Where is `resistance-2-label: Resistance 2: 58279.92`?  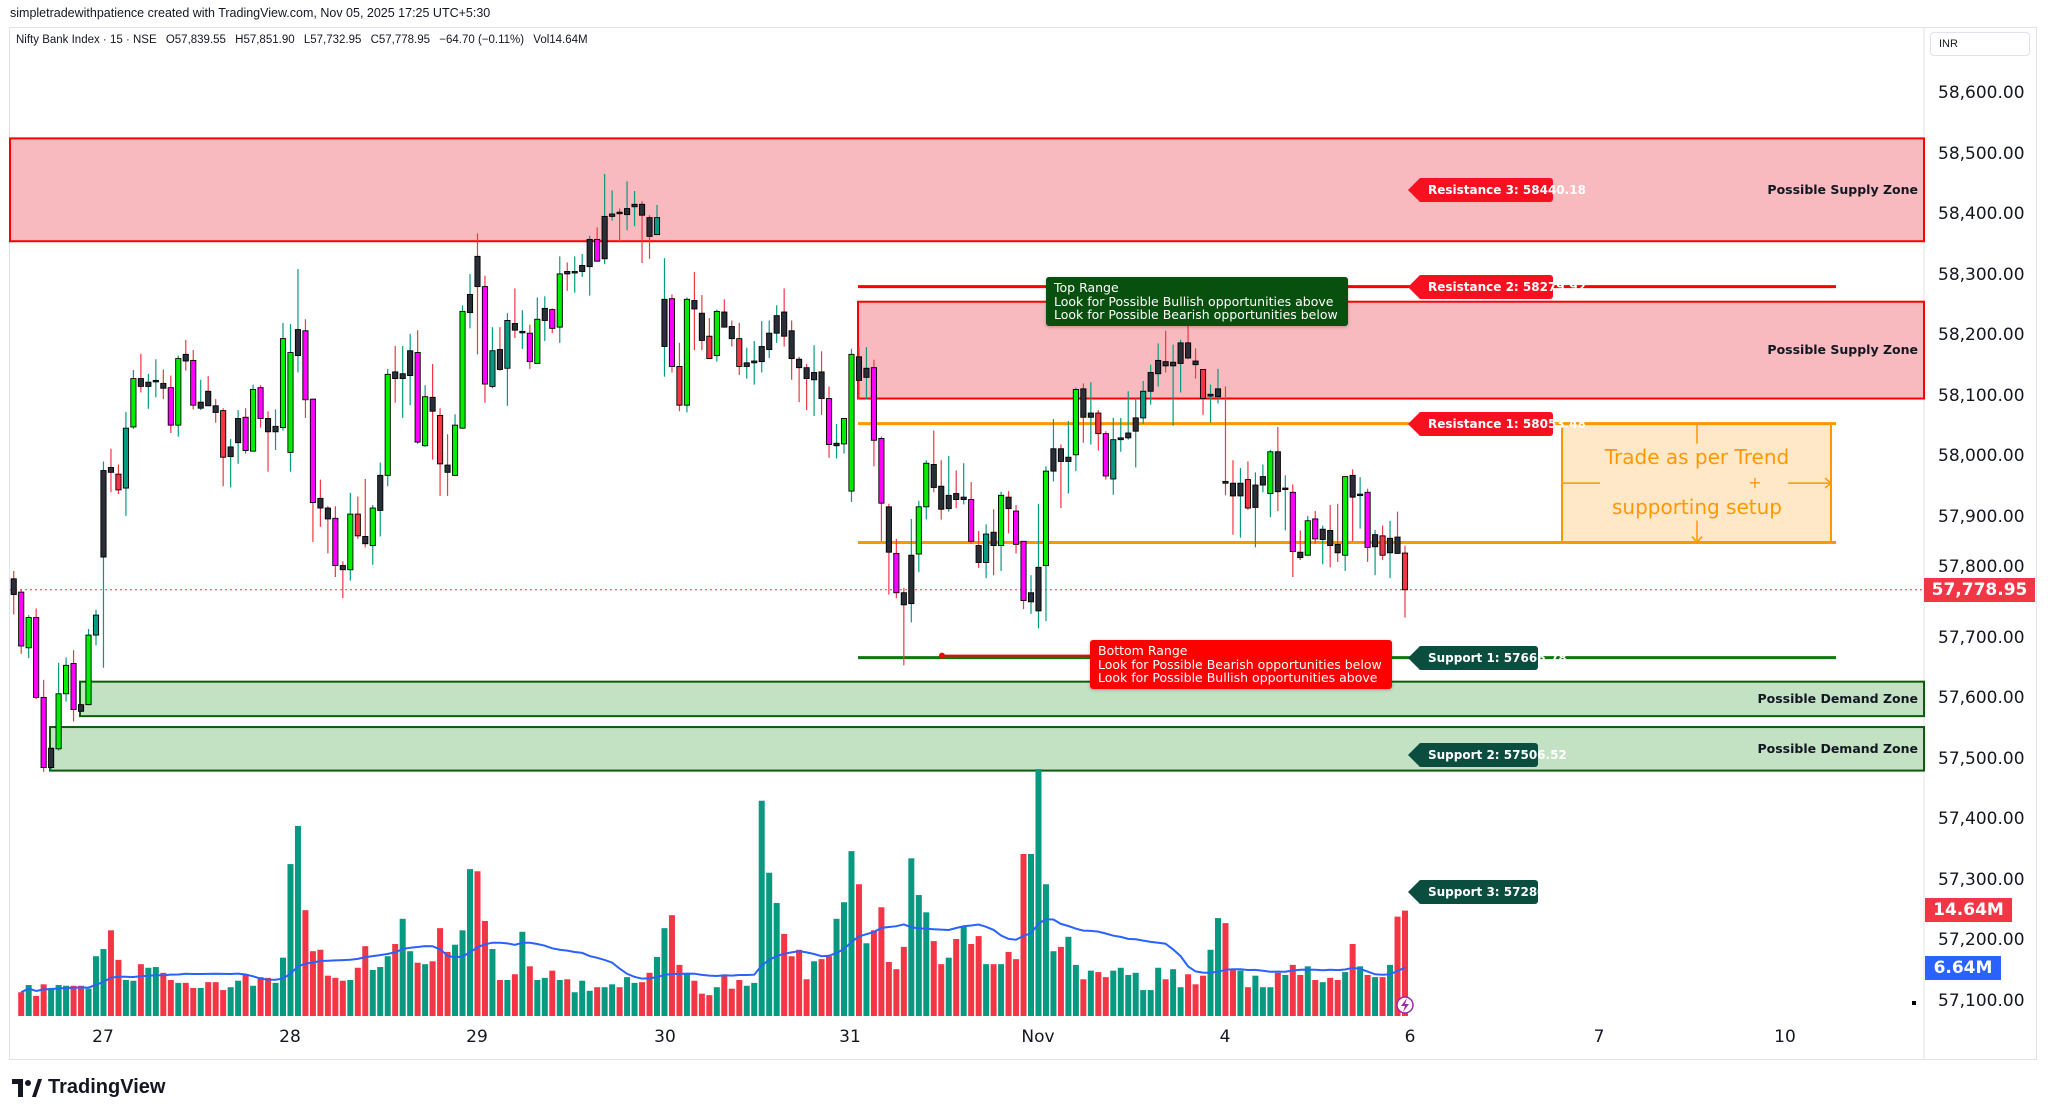
resistance-2-label: Resistance 2: 58279.92 is located at coordinates (1497, 286).